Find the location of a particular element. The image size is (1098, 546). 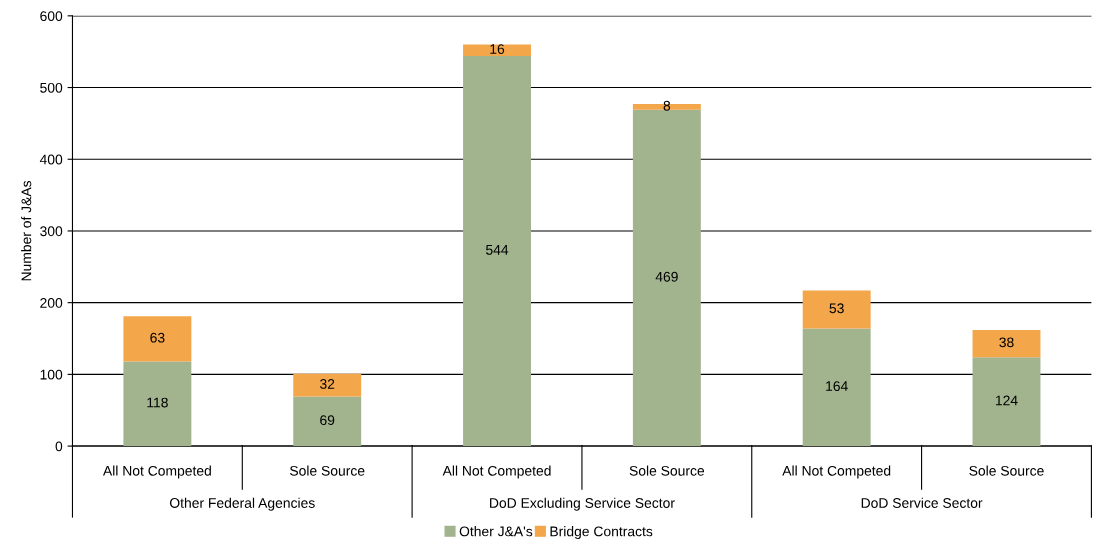

data-label: 53 is located at coordinates (836, 308).